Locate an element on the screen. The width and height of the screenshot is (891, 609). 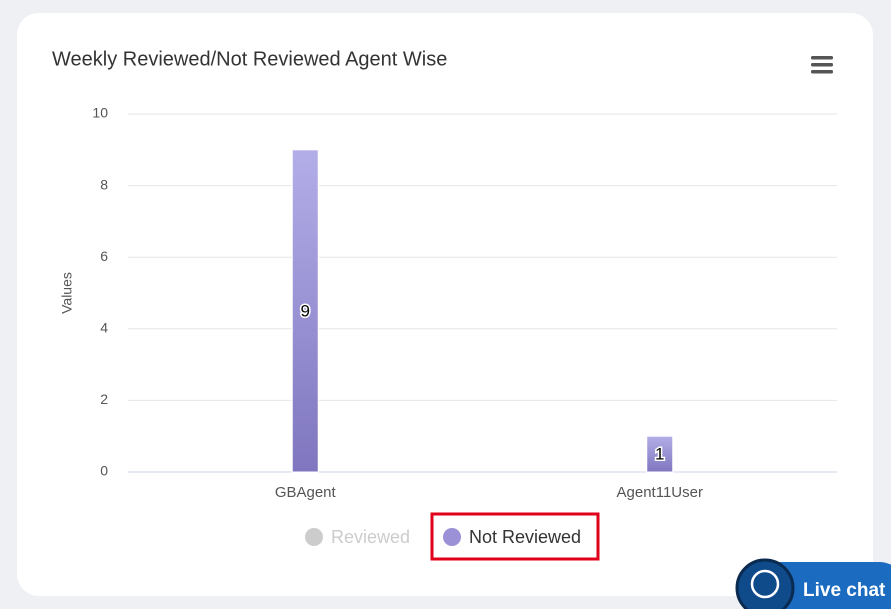
data-label: 1 is located at coordinates (659, 454).